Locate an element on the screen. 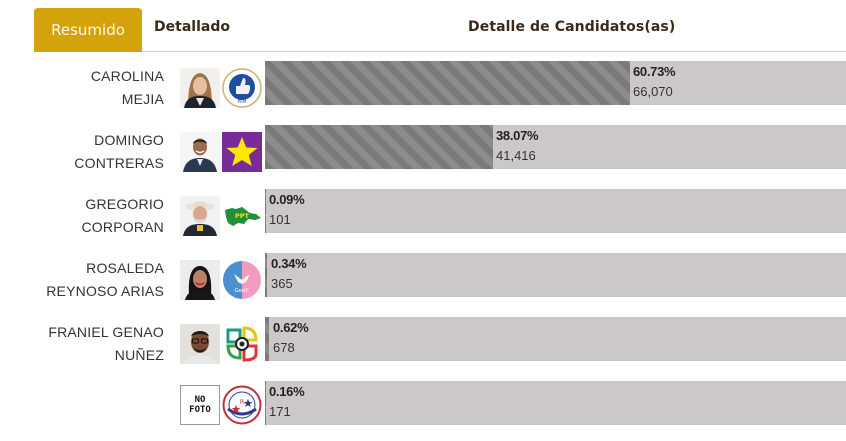 Image resolution: width=846 pixels, height=441 pixels. candidate-row: ROSALEDA REYNOSO ARIAS GenC 0.34% 365 is located at coordinates (423, 283).